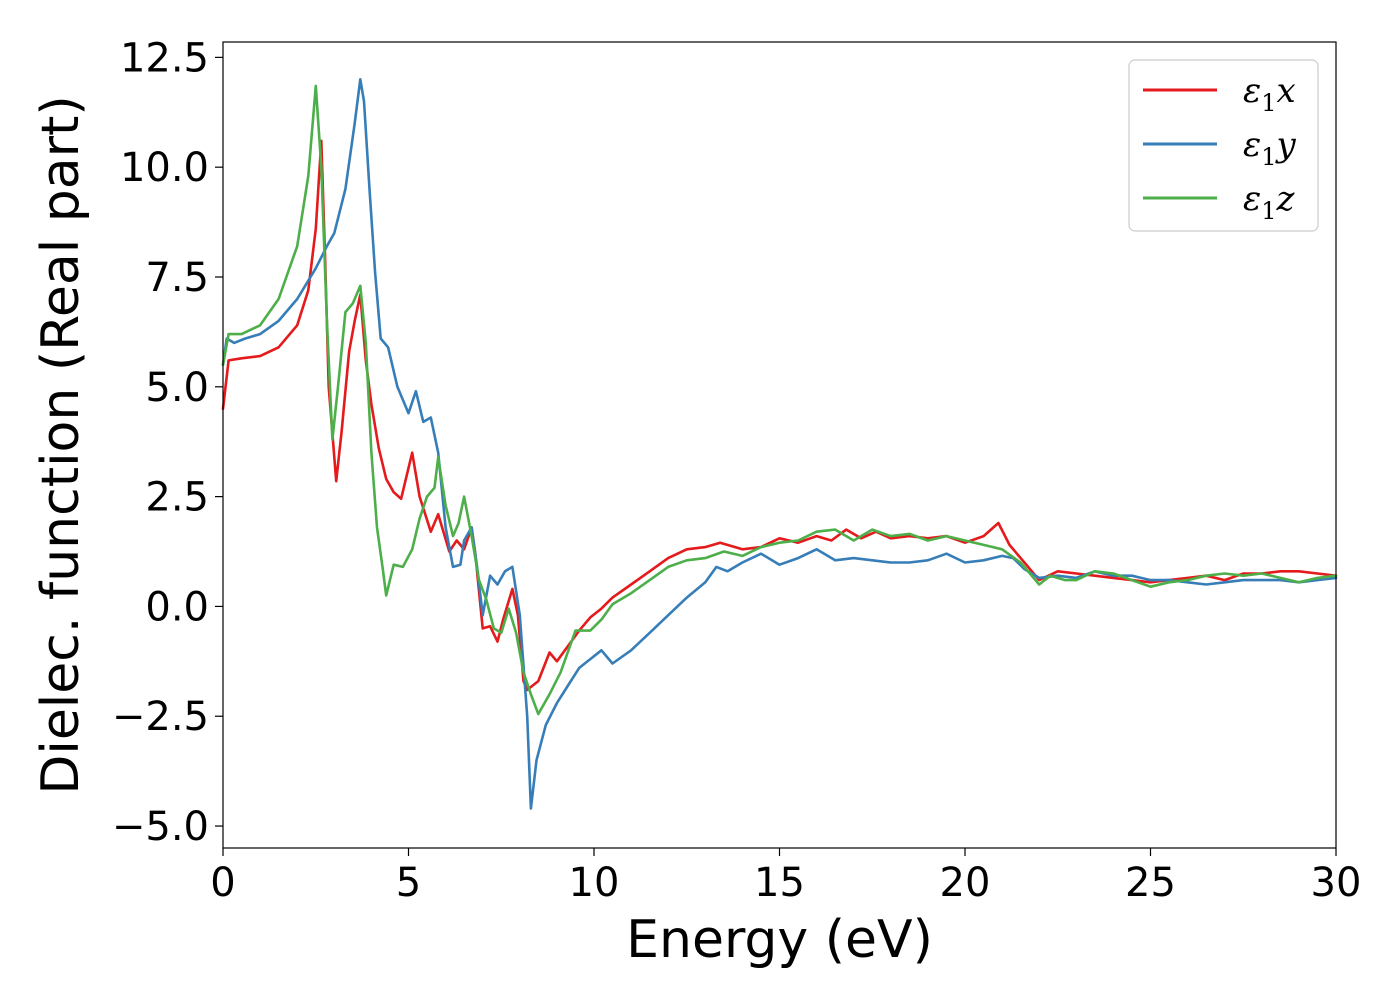 The width and height of the screenshot is (1400, 1005). What do you see at coordinates (167, 442) in the screenshot?
I see `y-axis-ticks: −5.0 −2.5 0.0 2.5 5.0 7.5 10.0 12.5` at bounding box center [167, 442].